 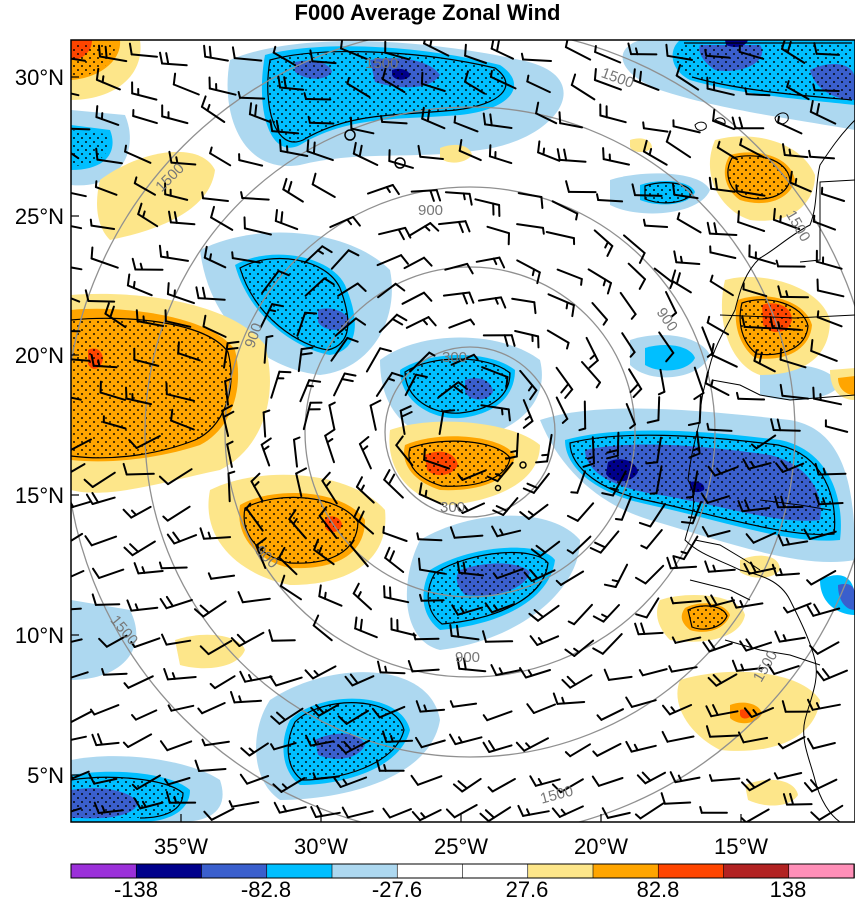 What do you see at coordinates (560, 871) in the screenshot?
I see `colorbar-swatch` at bounding box center [560, 871].